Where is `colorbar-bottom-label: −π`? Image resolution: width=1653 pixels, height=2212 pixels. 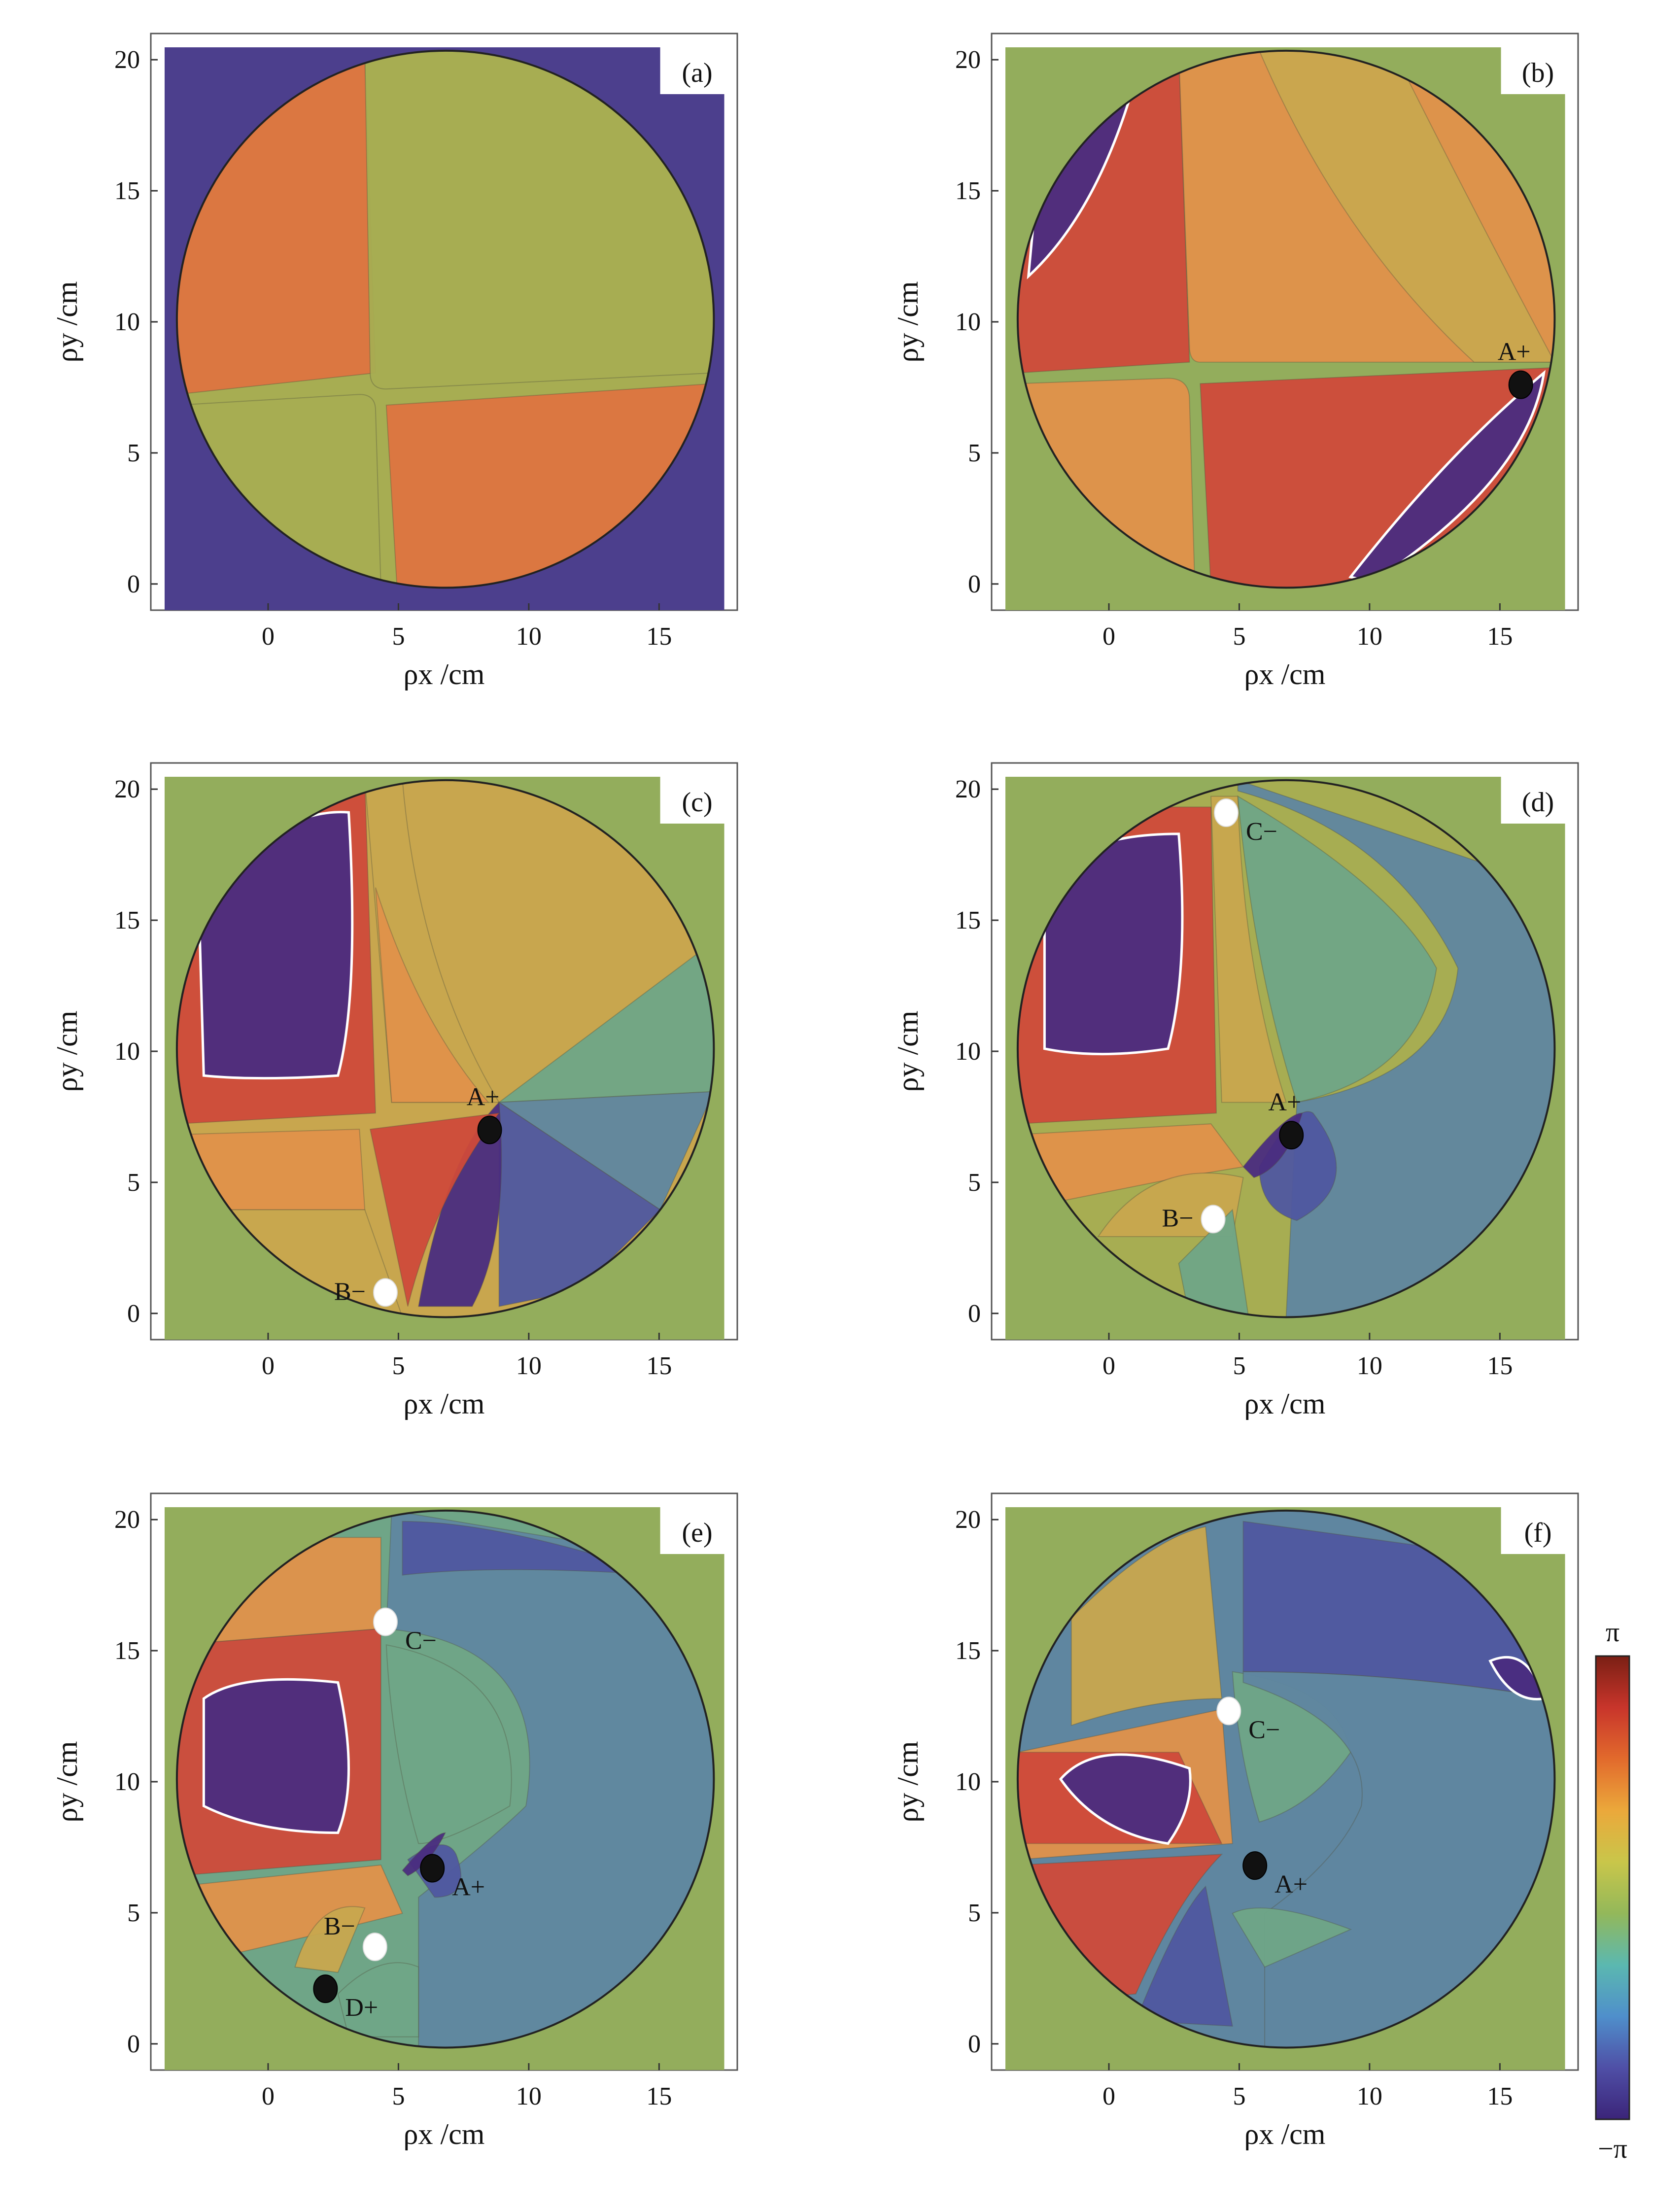 colorbar-bottom-label: −π is located at coordinates (1612, 2149).